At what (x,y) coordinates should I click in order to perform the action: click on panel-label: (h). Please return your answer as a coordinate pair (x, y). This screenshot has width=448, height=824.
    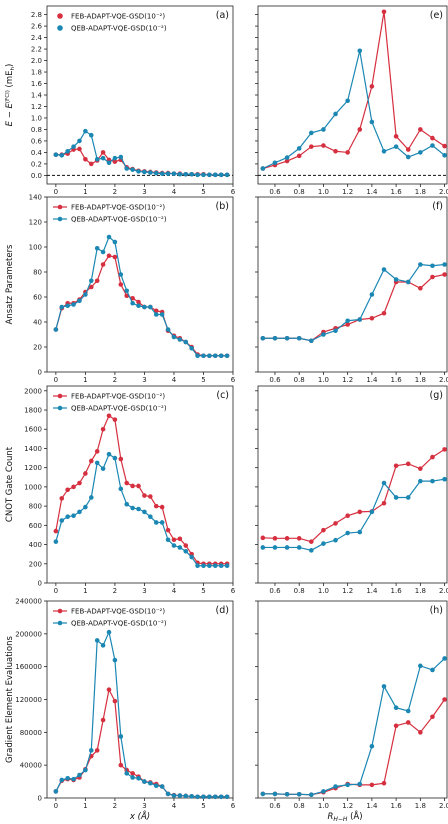
    Looking at the image, I should click on (436, 610).